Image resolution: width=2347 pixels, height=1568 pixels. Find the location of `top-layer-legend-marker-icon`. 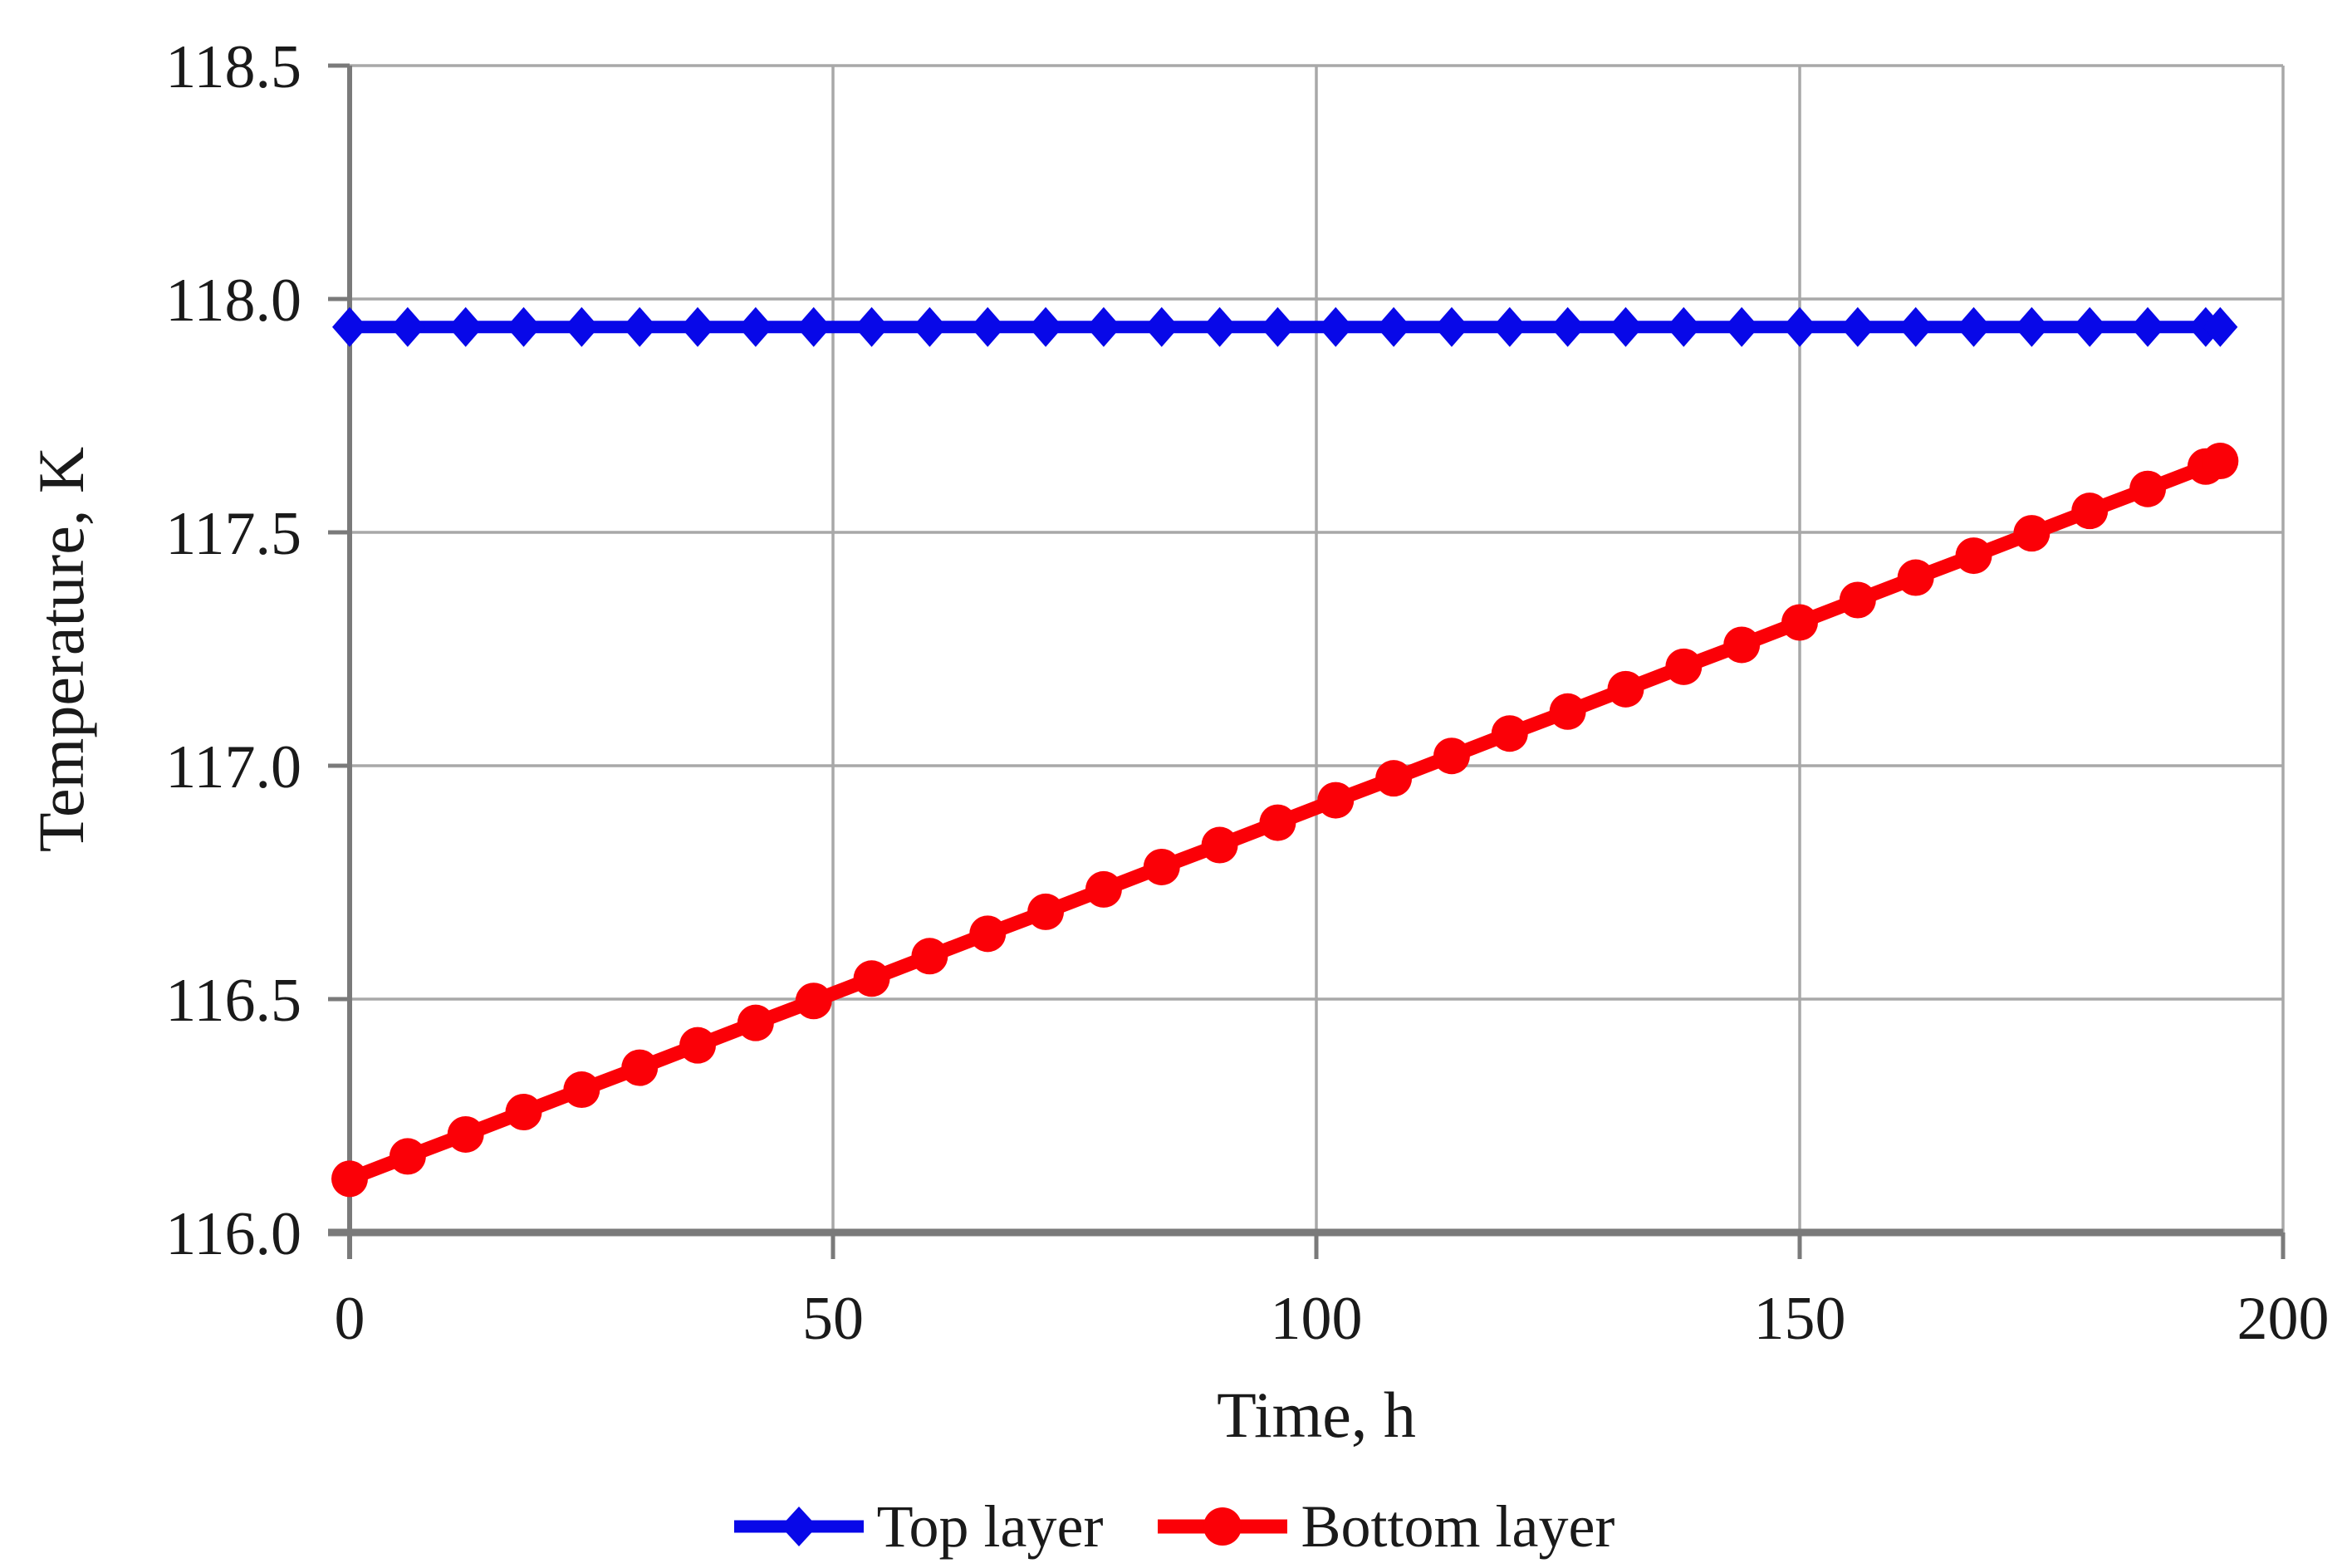

top-layer-legend-marker-icon is located at coordinates (798, 1526).